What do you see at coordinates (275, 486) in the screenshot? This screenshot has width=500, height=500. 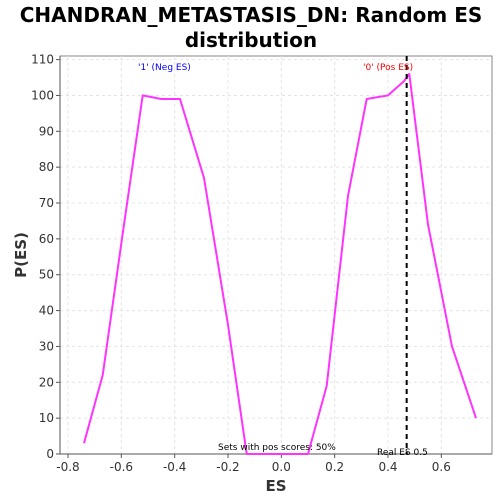 I see `x-axis-label: ES` at bounding box center [275, 486].